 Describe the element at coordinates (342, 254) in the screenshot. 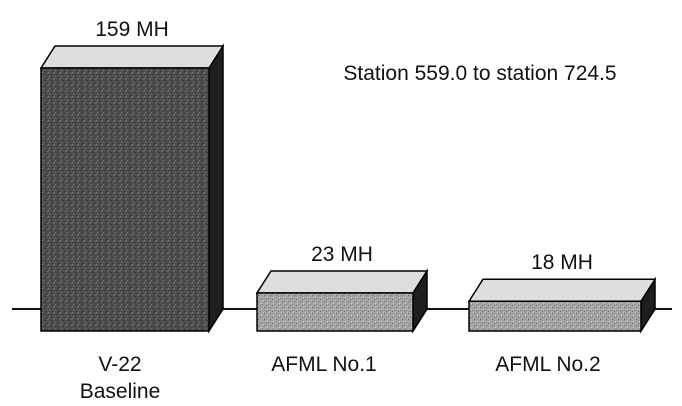

I see `value-label: 23 MH` at that location.